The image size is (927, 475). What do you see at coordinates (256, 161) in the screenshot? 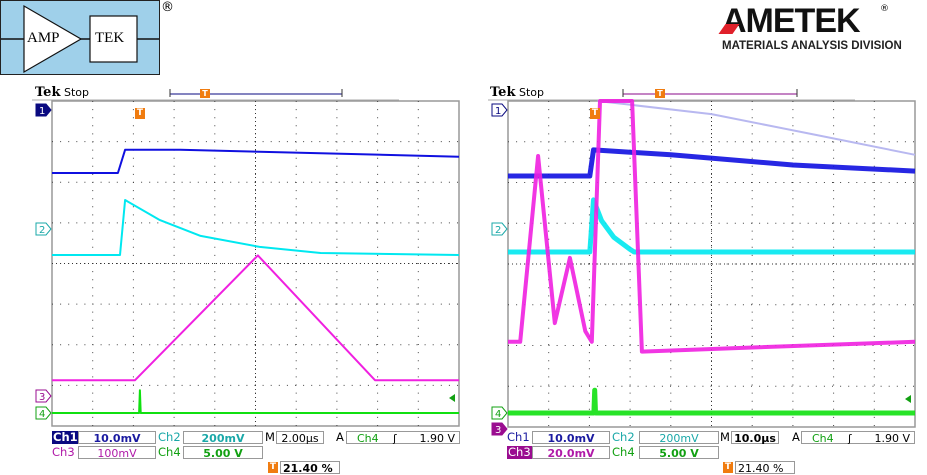
I see `trace-ch1` at bounding box center [256, 161].